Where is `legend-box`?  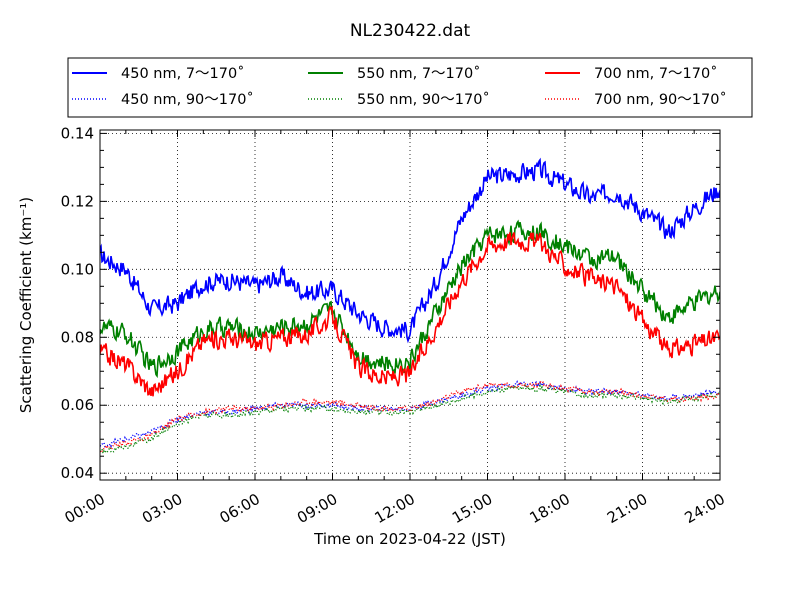
legend-box is located at coordinates (410, 87).